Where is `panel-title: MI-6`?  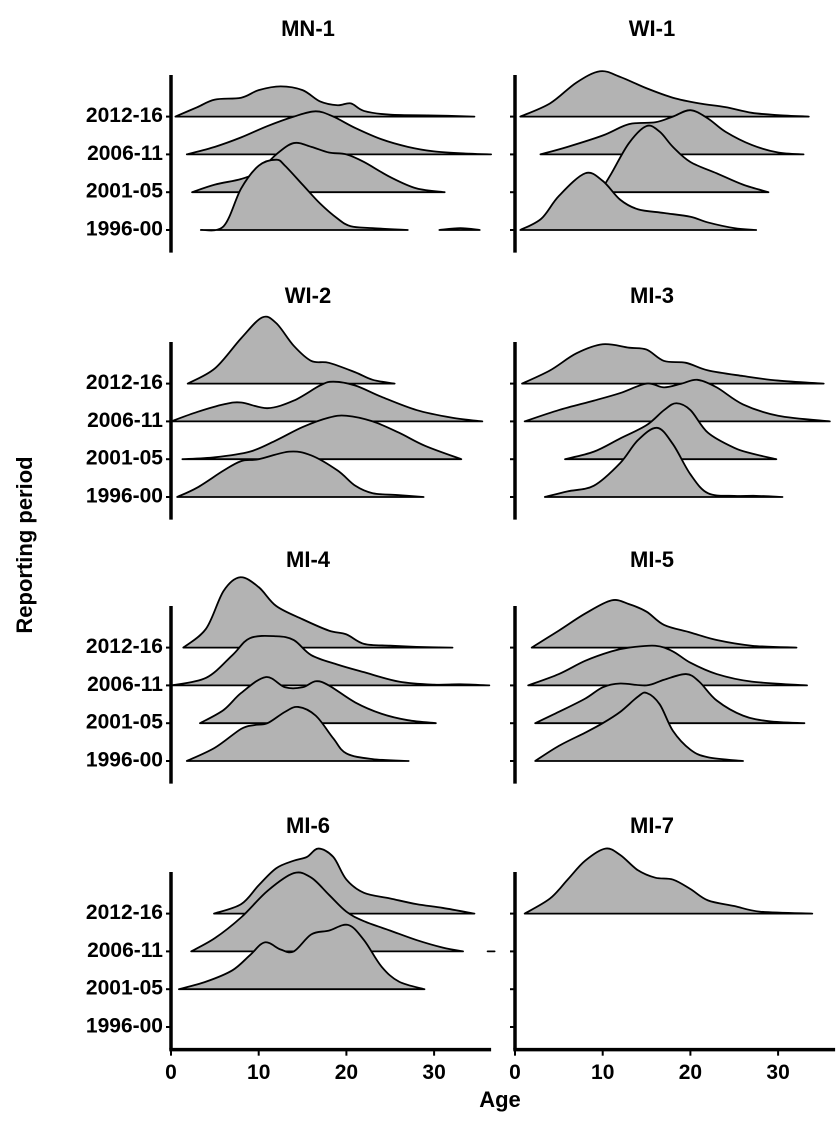 panel-title: MI-6 is located at coordinates (308, 825).